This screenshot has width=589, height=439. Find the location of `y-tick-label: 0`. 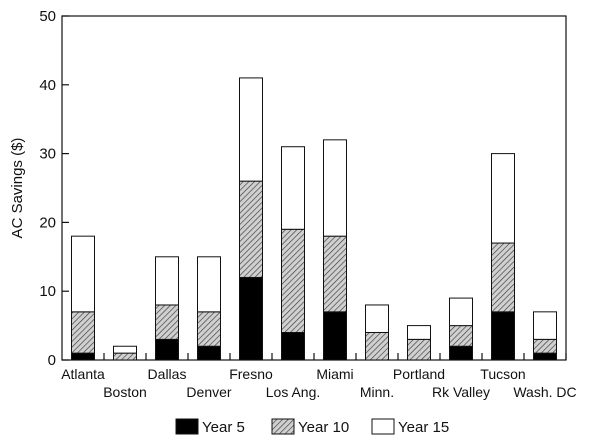

y-tick-label: 0 is located at coordinates (52, 360).